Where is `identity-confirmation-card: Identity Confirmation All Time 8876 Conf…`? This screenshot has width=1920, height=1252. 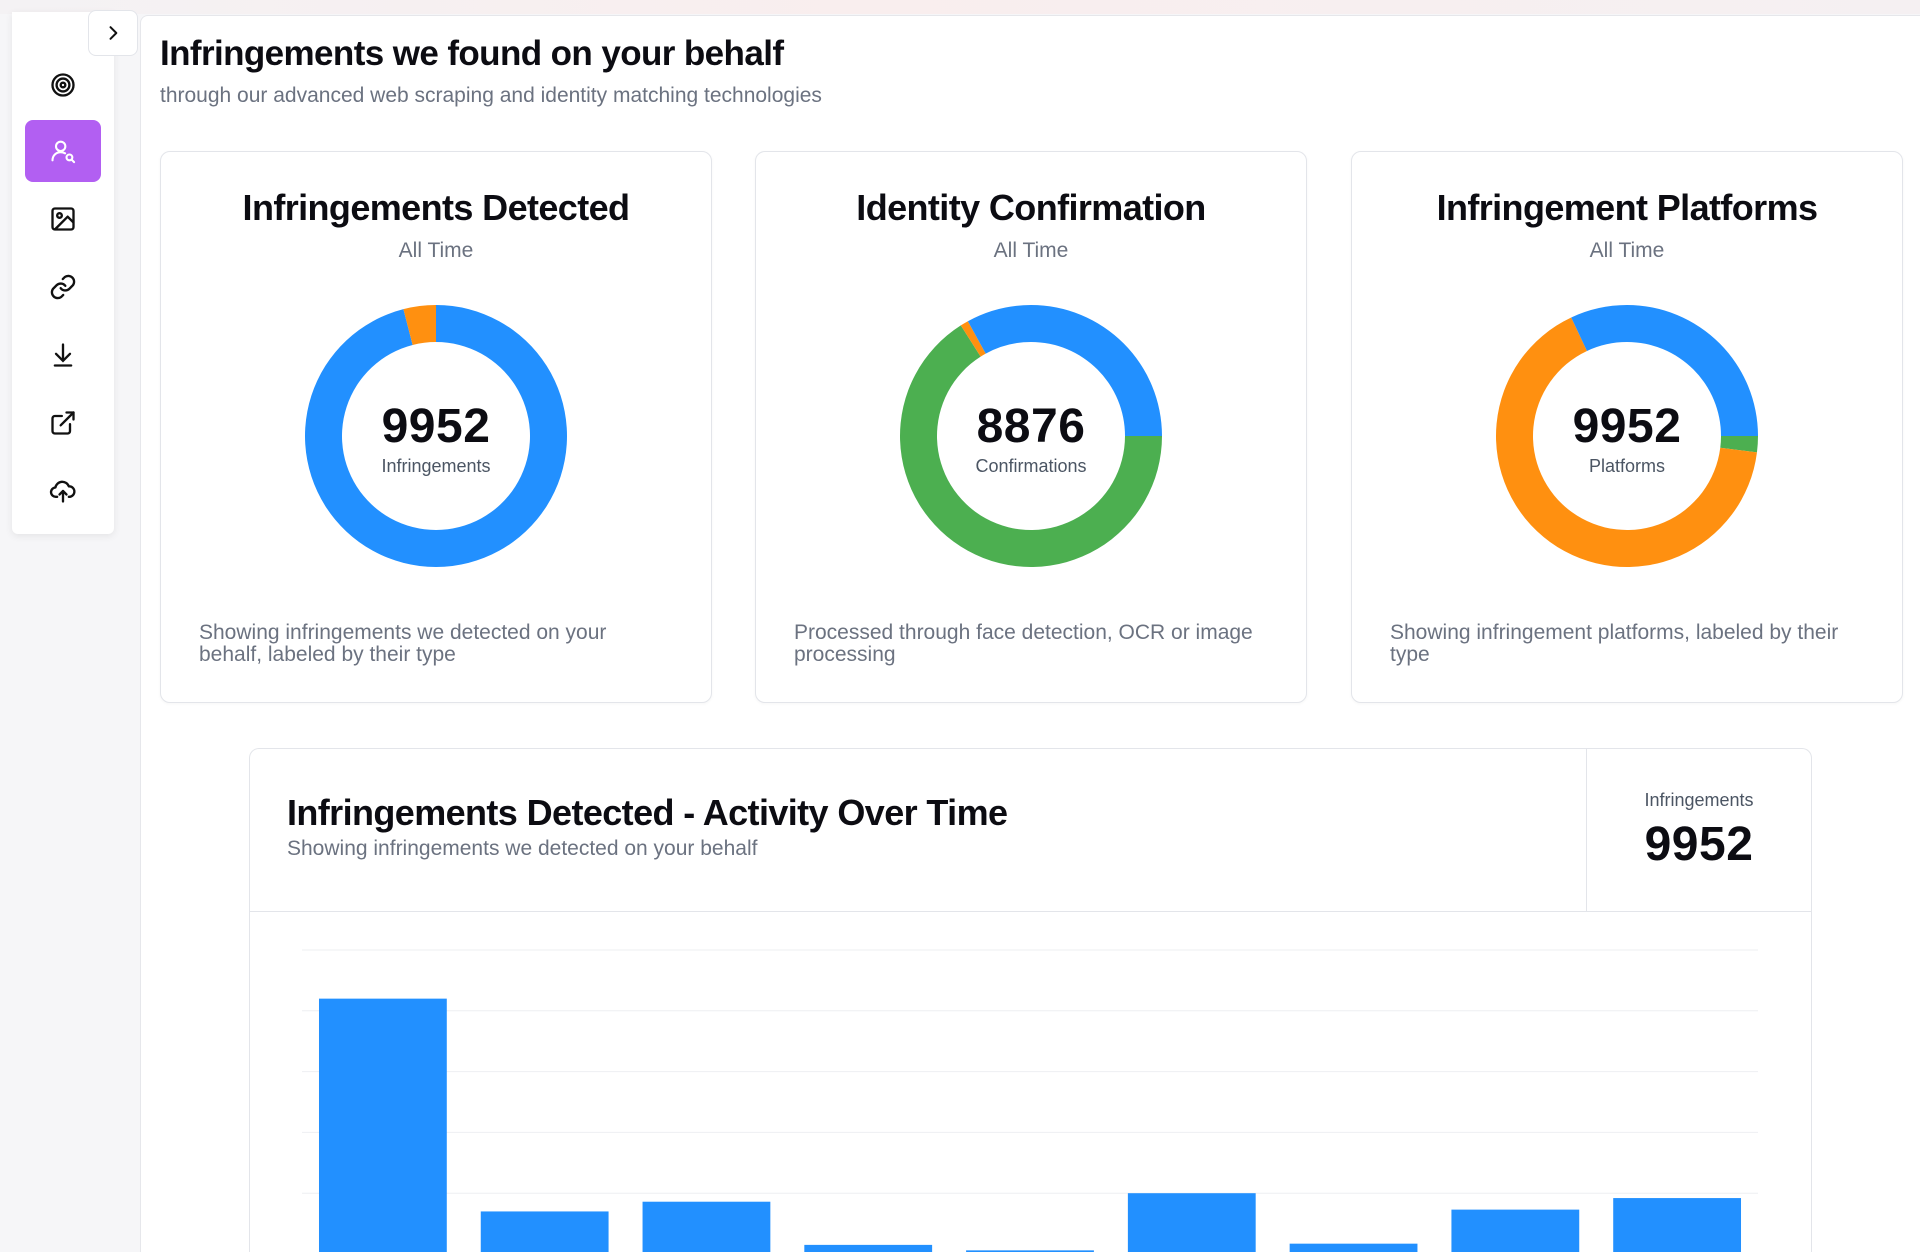 identity-confirmation-card: Identity Confirmation All Time 8876 Conf… is located at coordinates (1031, 427).